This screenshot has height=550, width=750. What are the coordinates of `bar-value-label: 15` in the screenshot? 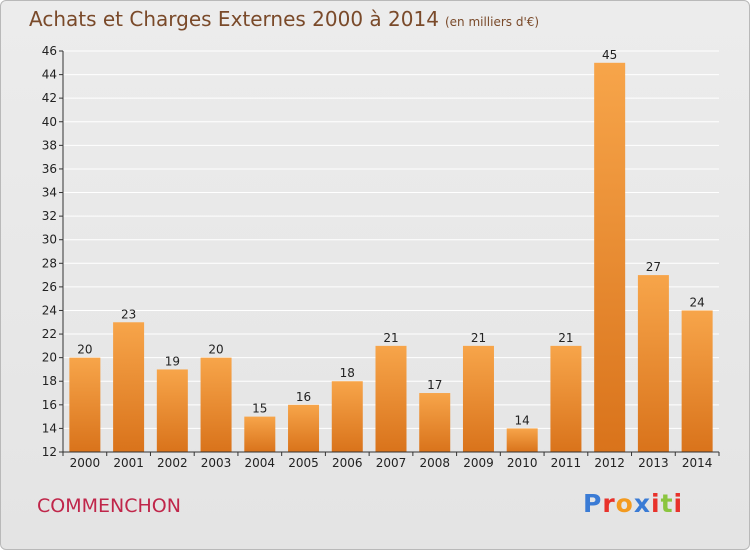 It's located at (259, 409).